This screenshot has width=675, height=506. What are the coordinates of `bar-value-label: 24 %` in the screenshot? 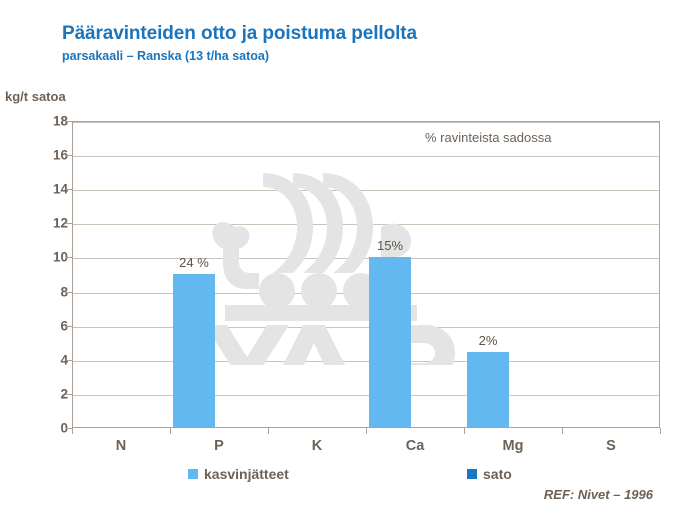 It's located at (194, 262).